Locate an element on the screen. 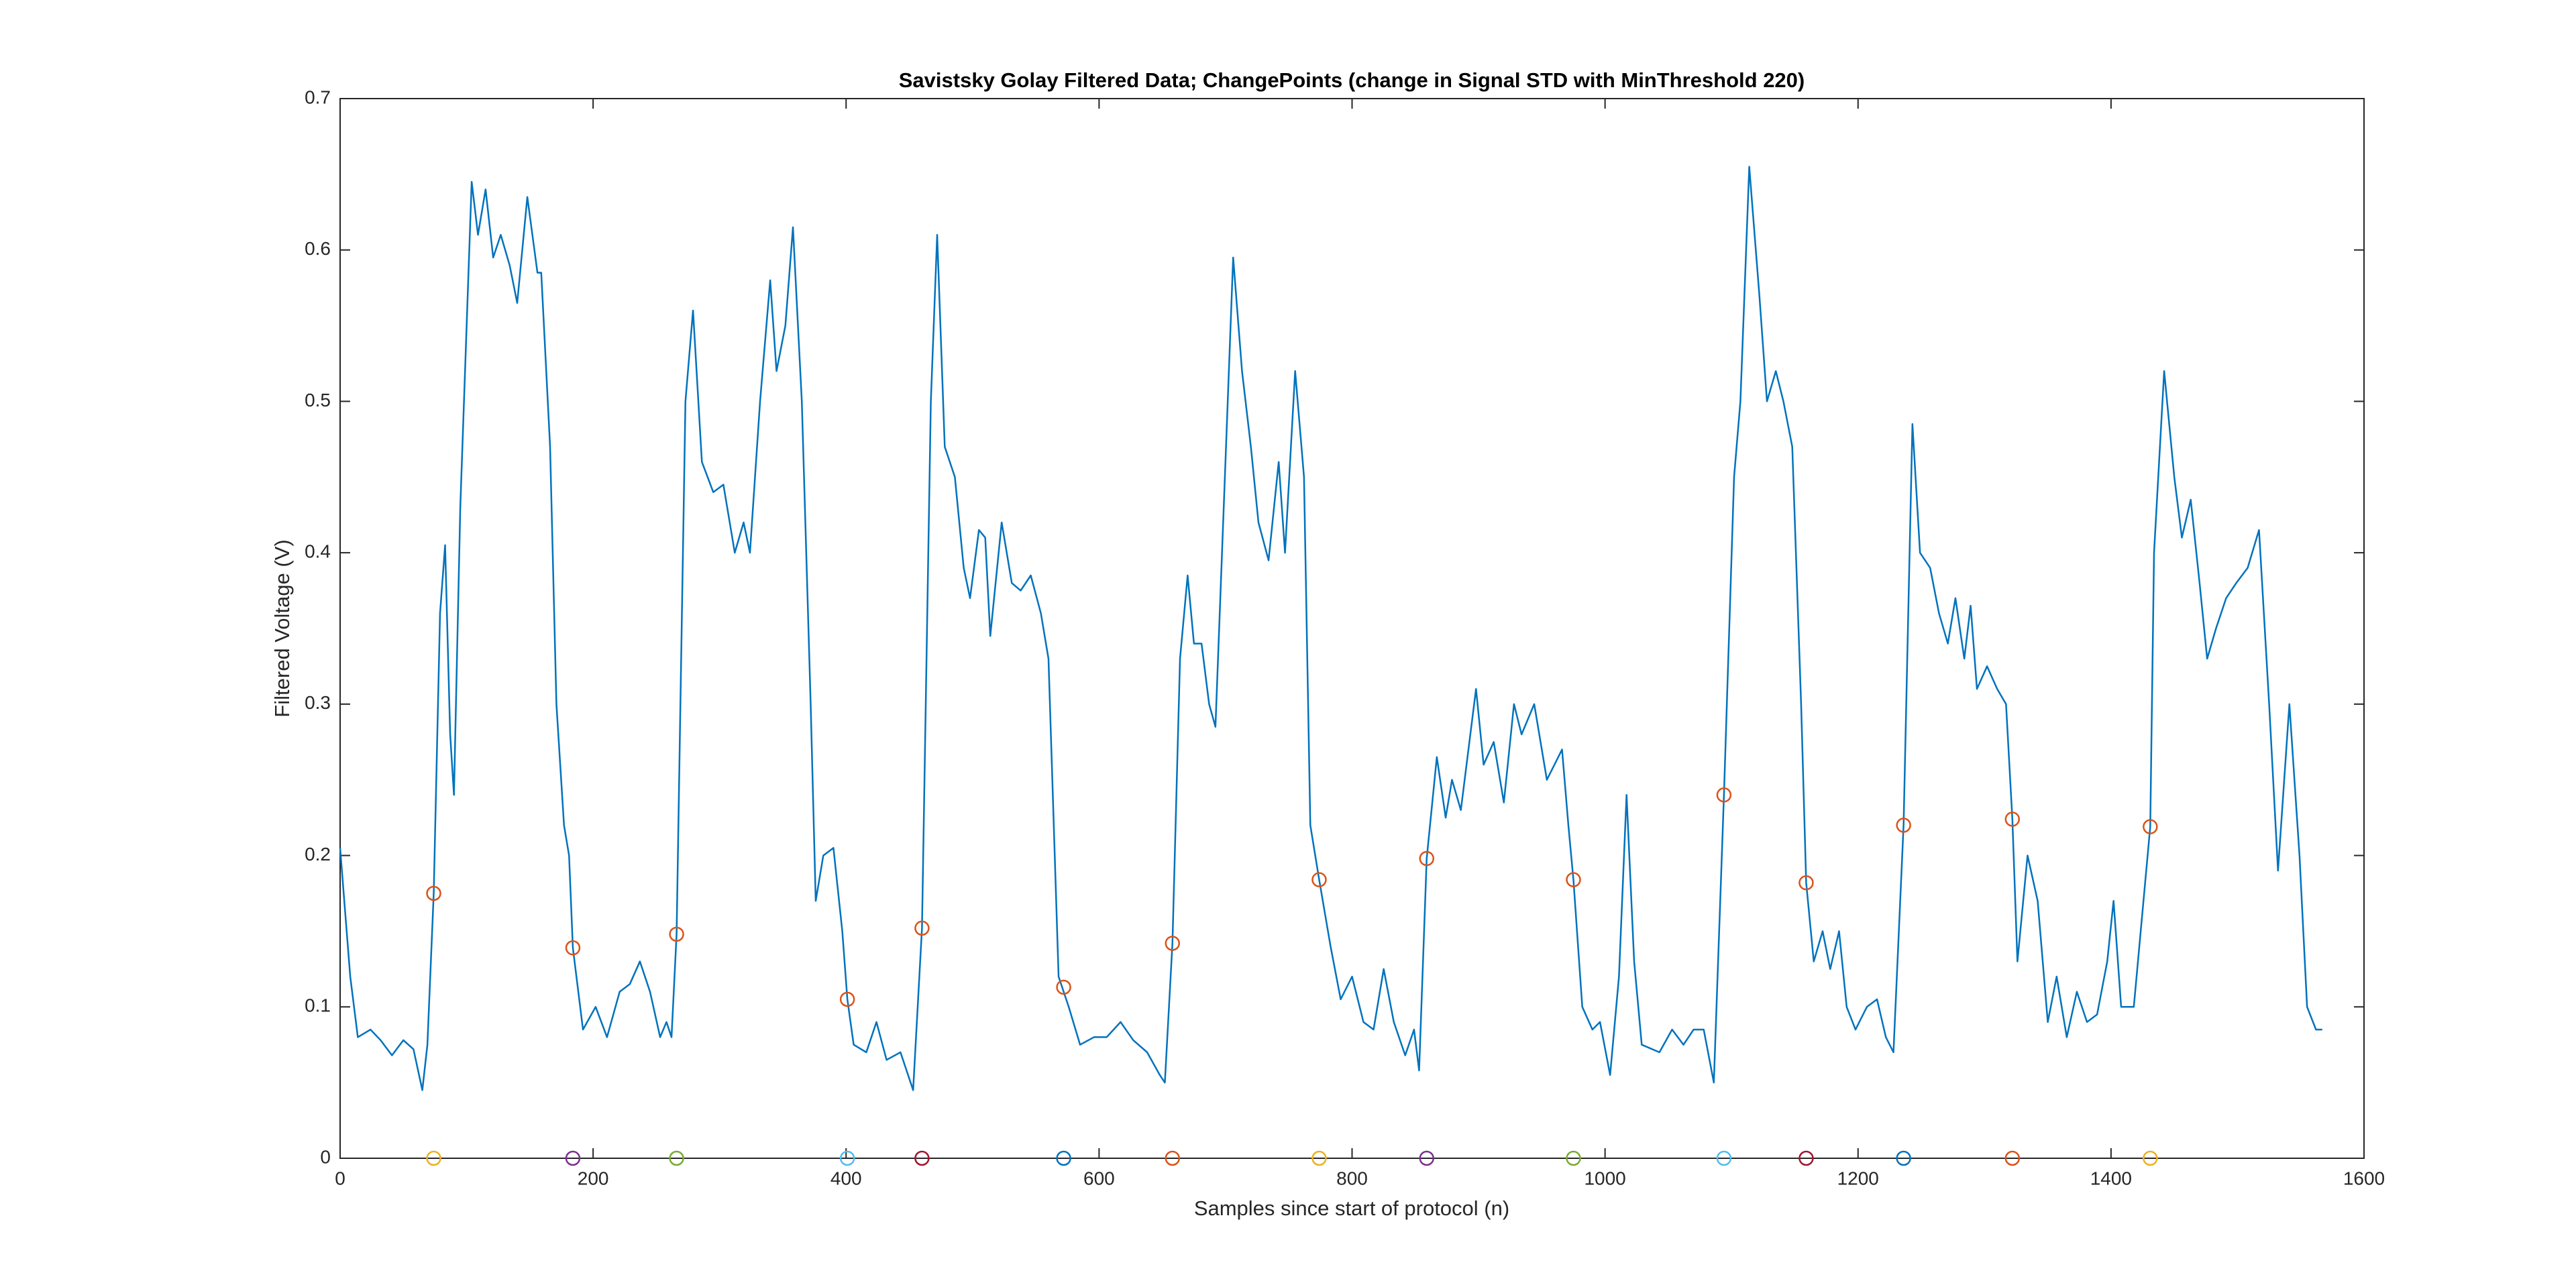 The height and width of the screenshot is (1283, 2576). x-tick-label: 600 is located at coordinates (1099, 1178).